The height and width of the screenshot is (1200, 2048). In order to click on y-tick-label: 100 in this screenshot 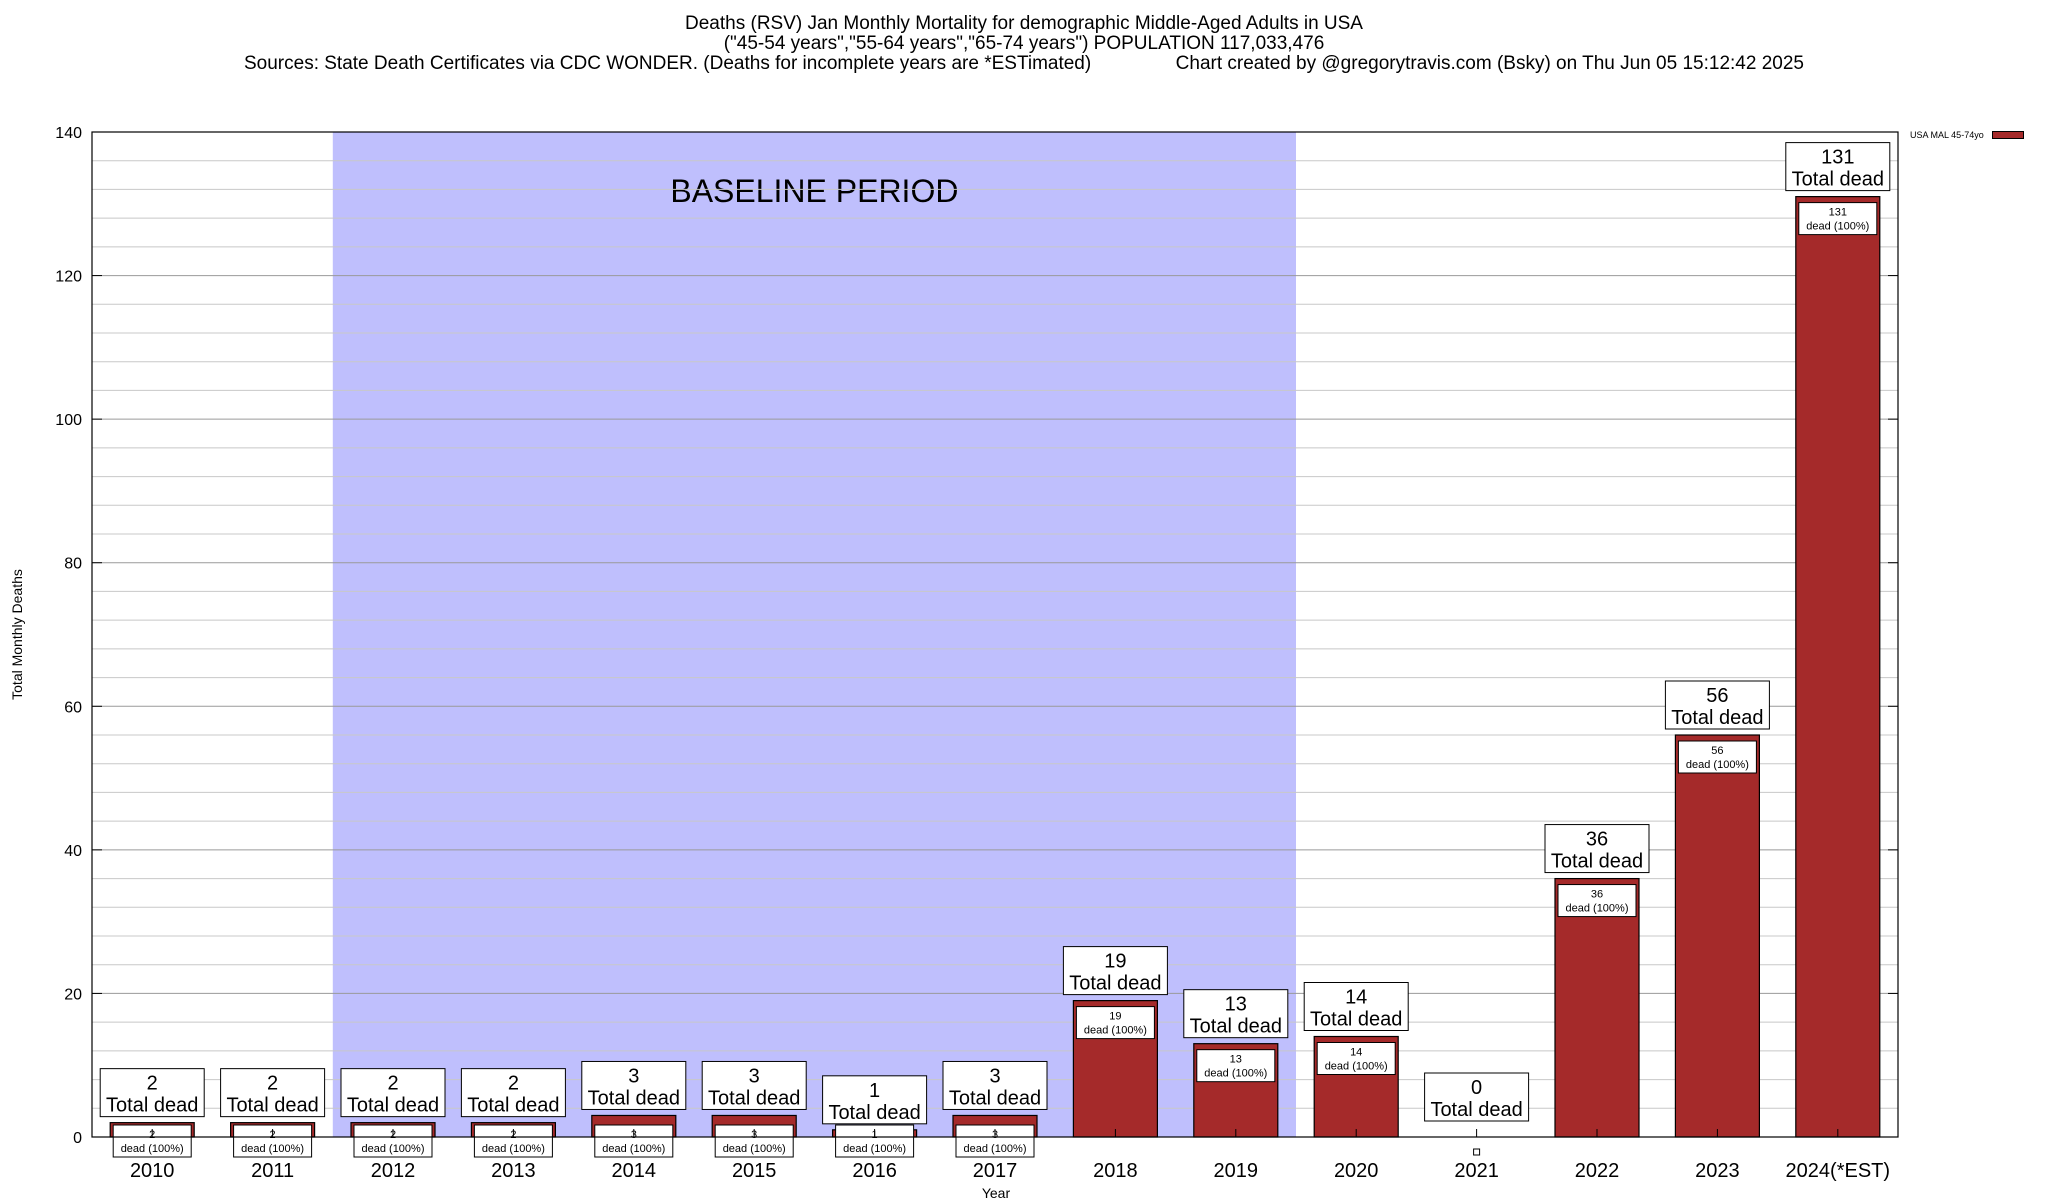, I will do `click(68, 420)`.